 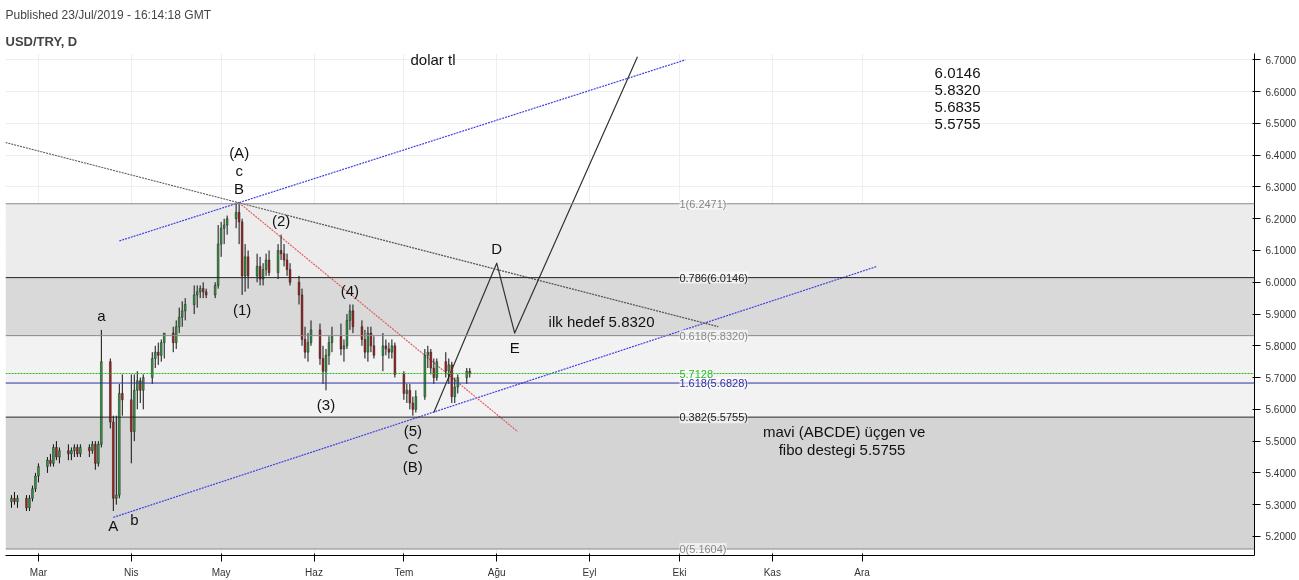 I want to click on x-tick-label: Tem, so click(x=404, y=572).